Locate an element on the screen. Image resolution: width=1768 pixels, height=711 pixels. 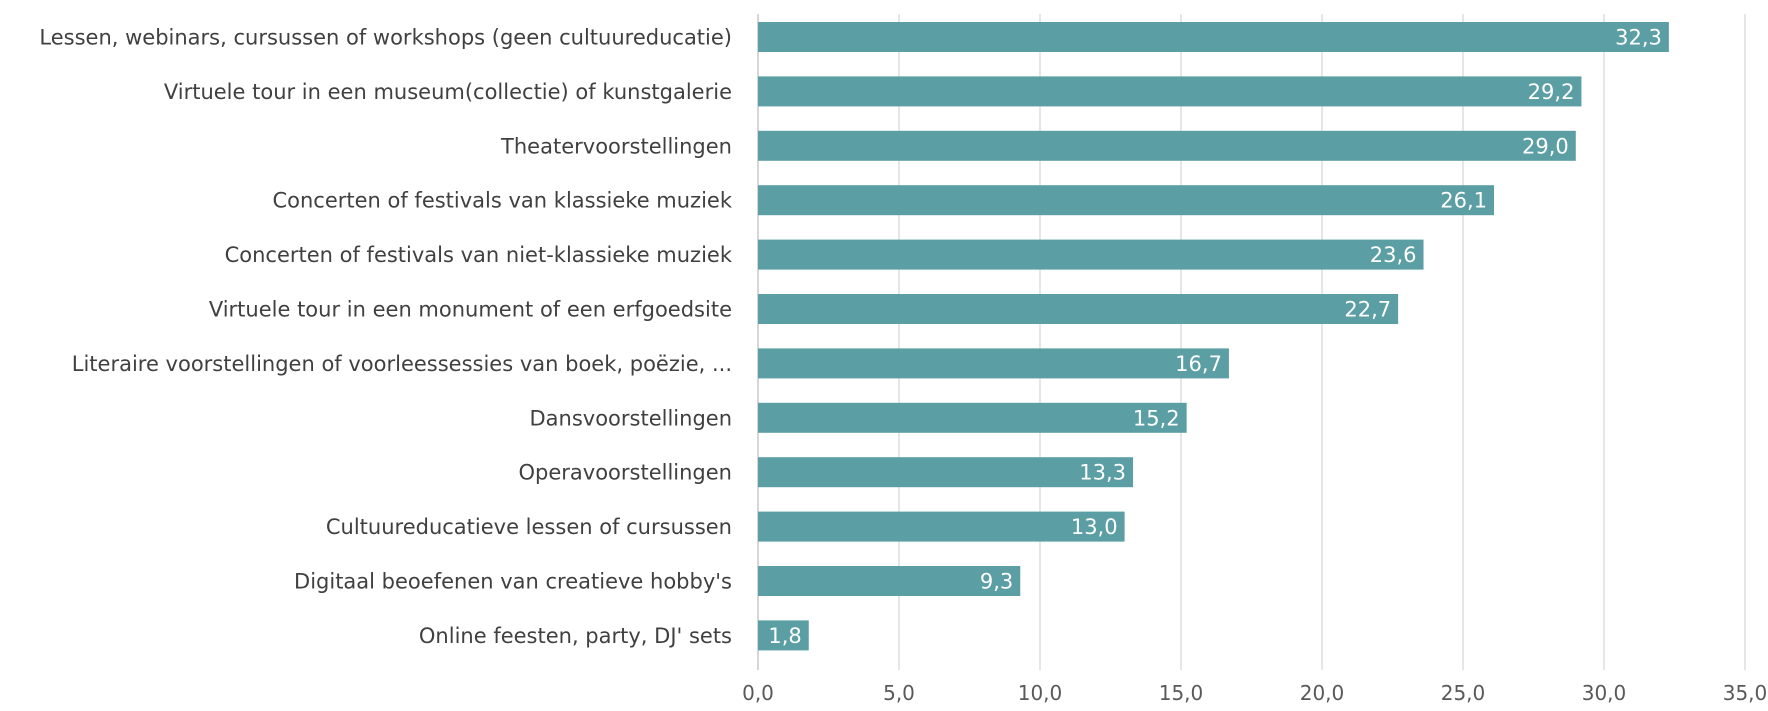
x-tick-label: 10,0 is located at coordinates (1040, 693).